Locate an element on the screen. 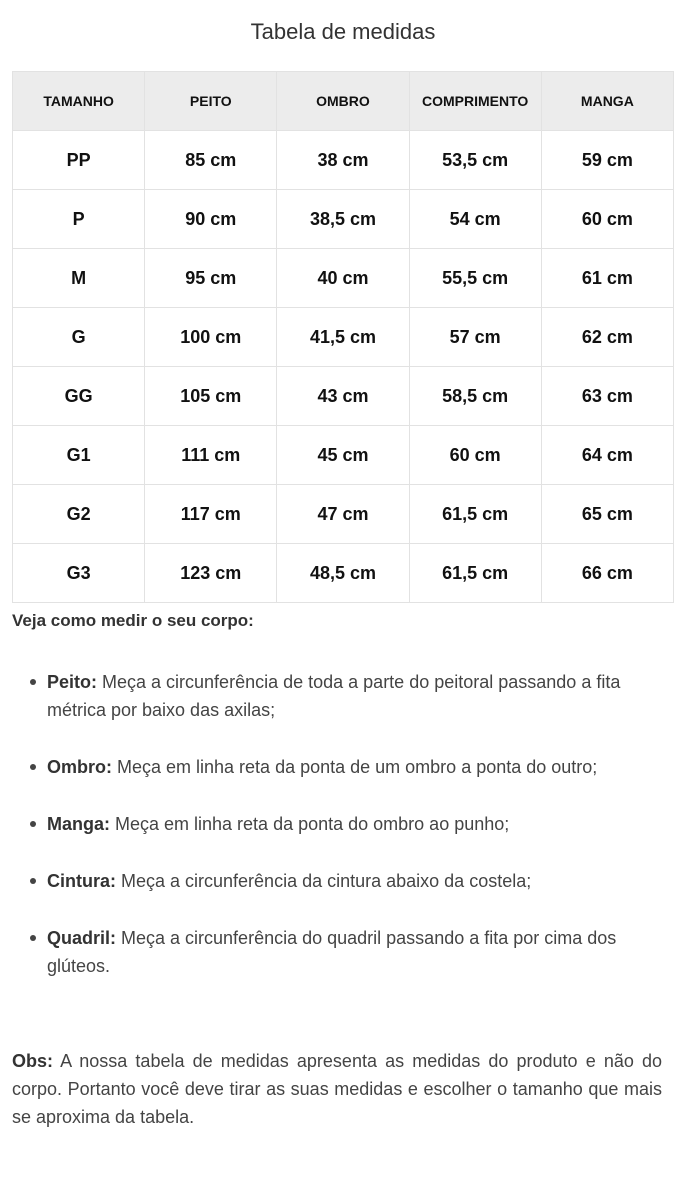  guide-item-label: Ombro: is located at coordinates (79, 767).